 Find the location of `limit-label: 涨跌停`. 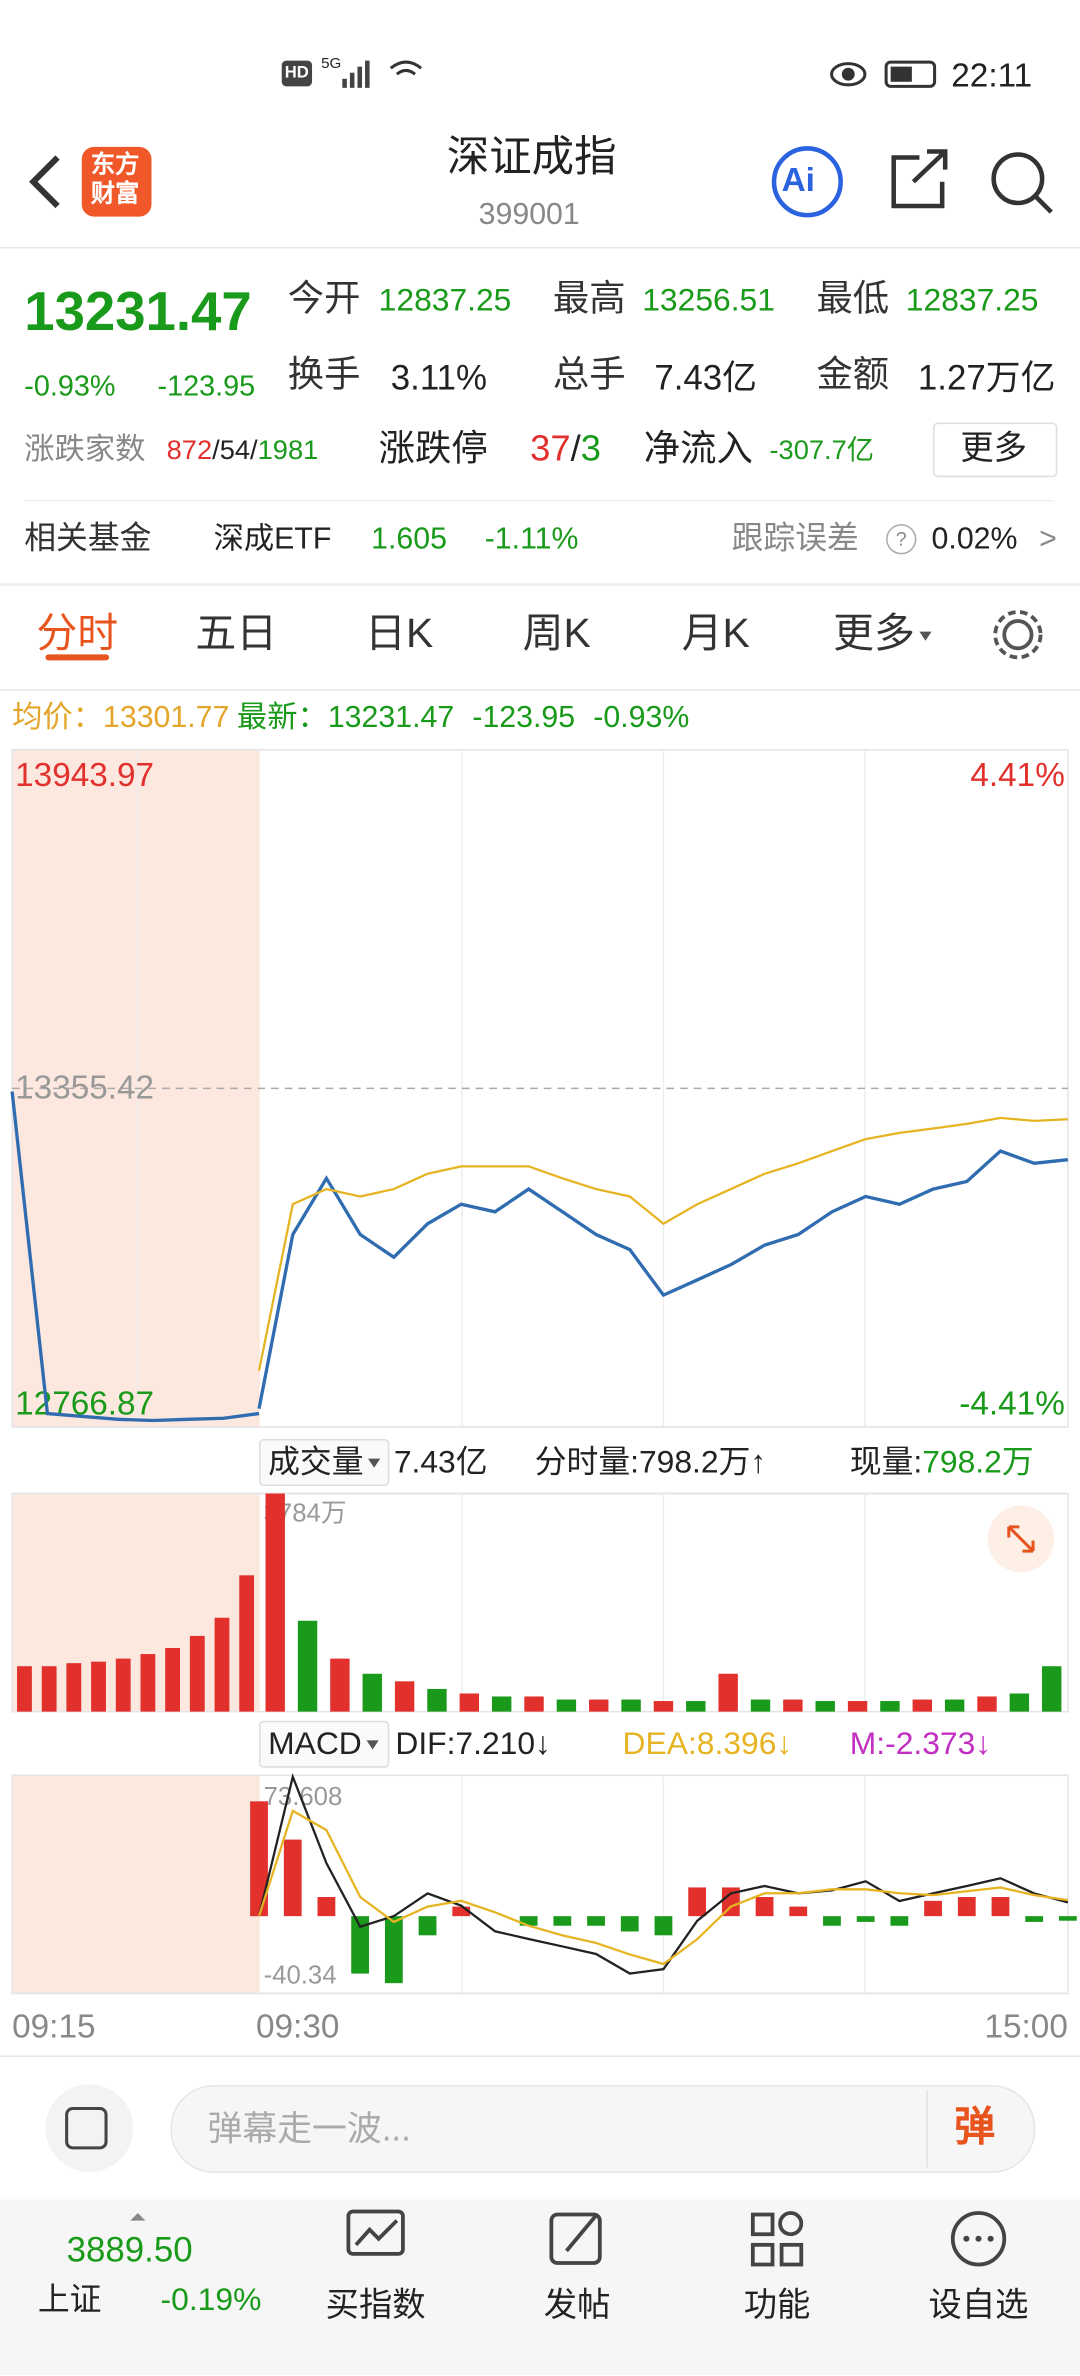

limit-label: 涨跌停 is located at coordinates (433, 449).